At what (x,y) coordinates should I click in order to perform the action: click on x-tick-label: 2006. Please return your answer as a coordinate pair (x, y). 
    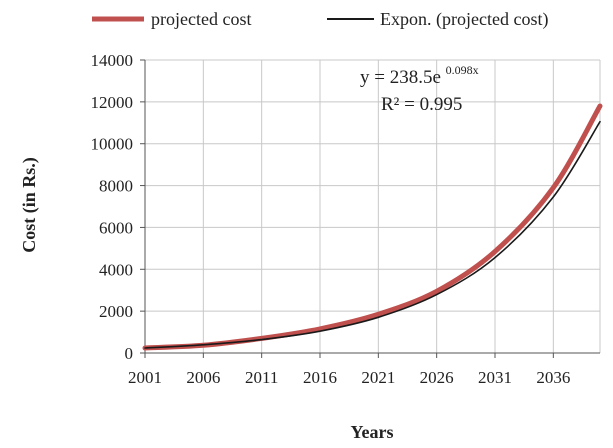
    Looking at the image, I should click on (203, 377).